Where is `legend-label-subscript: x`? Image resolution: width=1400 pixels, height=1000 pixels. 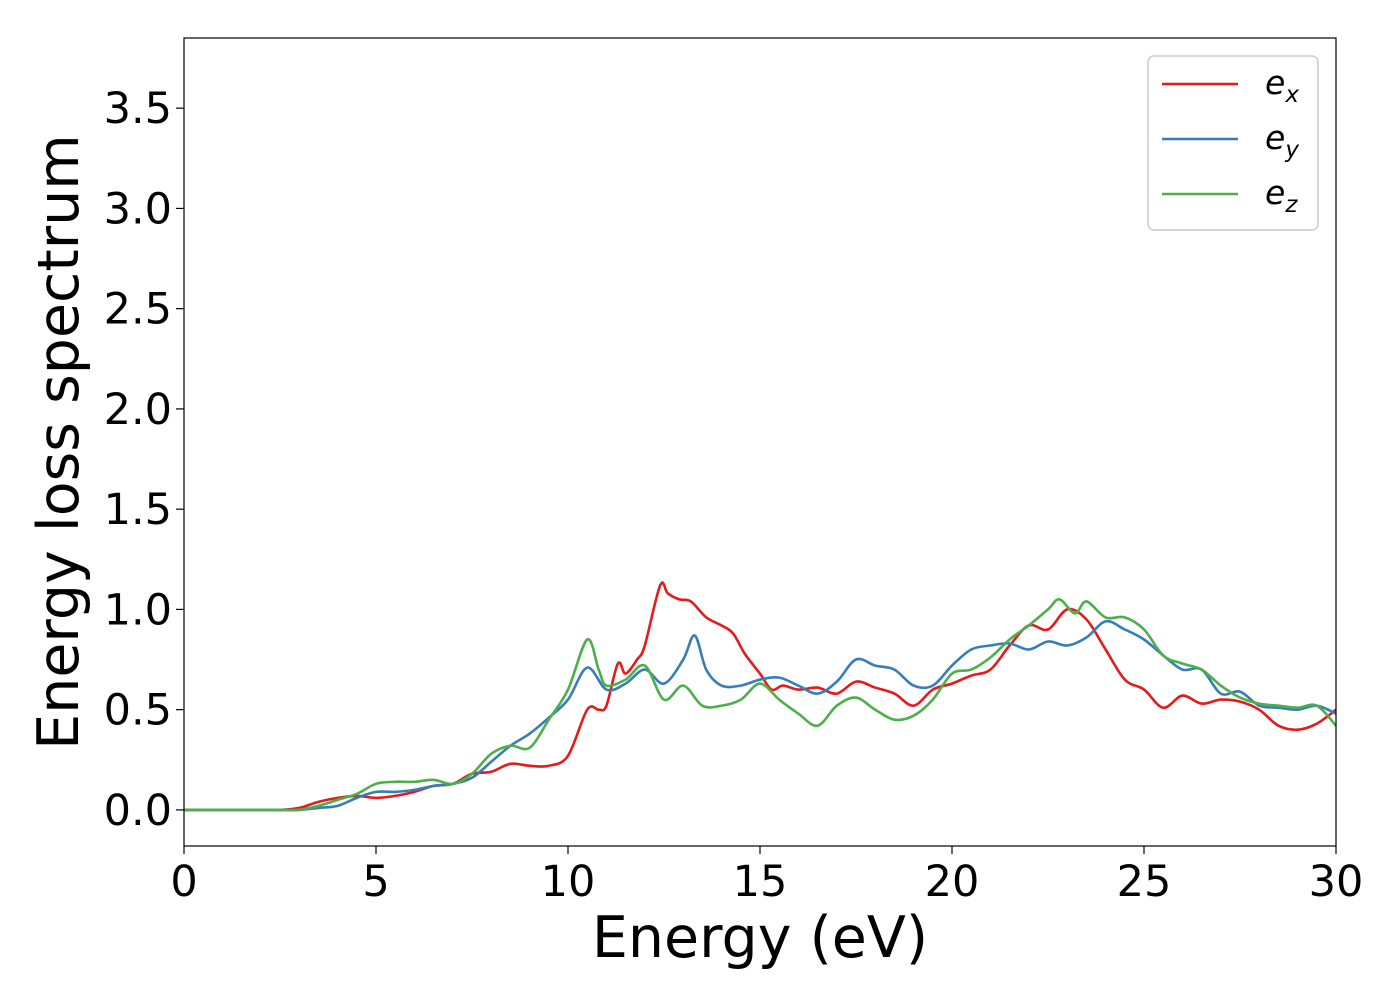
legend-label-subscript: x is located at coordinates (1291, 95).